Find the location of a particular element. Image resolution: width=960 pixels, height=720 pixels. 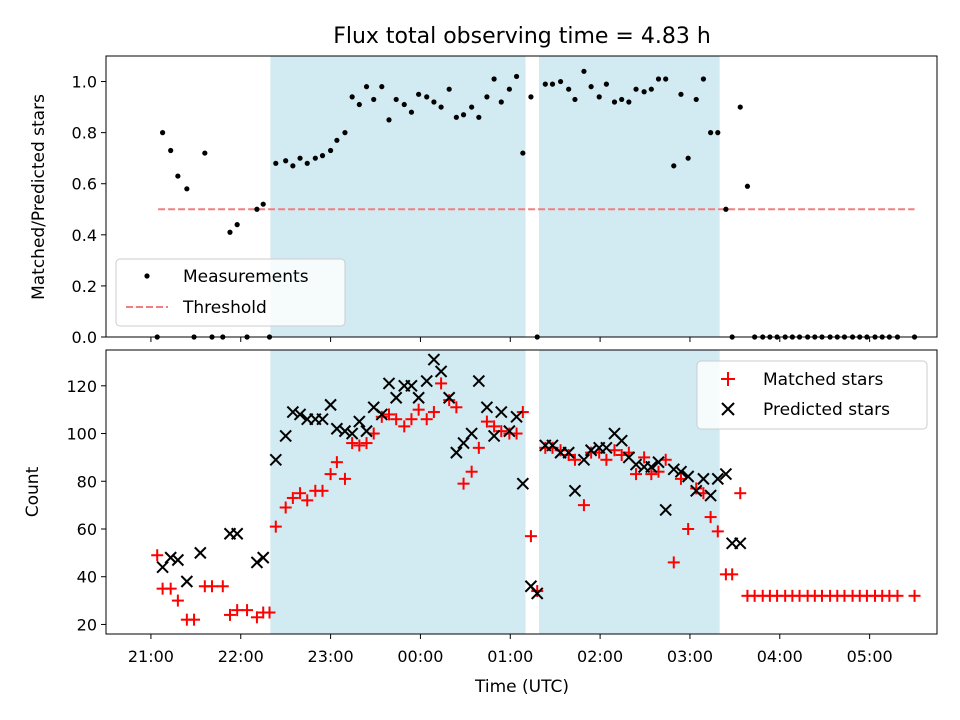

top-y-axis-label: Matched/Predicted stars is located at coordinates (39, 197).